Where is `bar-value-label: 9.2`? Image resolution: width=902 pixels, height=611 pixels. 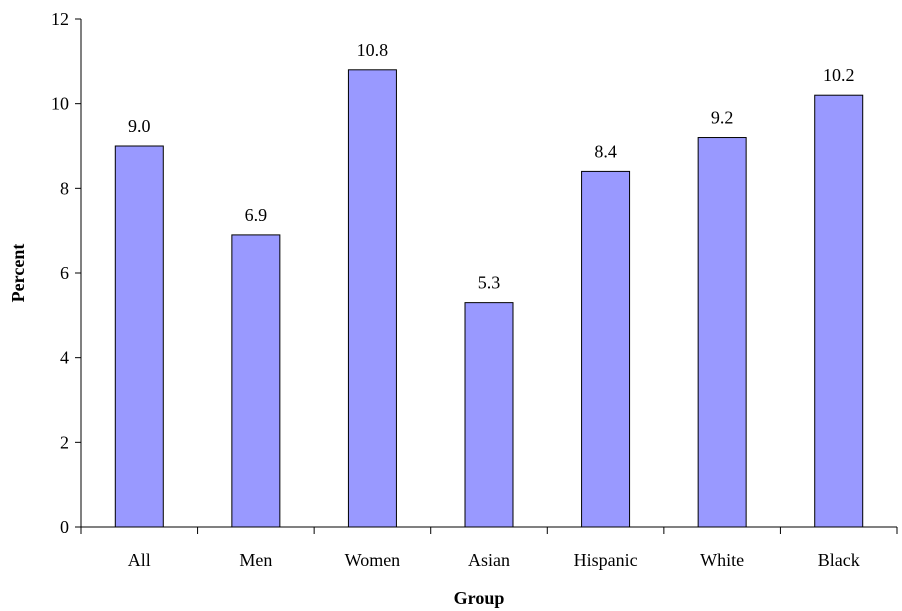
bar-value-label: 9.2 is located at coordinates (722, 118).